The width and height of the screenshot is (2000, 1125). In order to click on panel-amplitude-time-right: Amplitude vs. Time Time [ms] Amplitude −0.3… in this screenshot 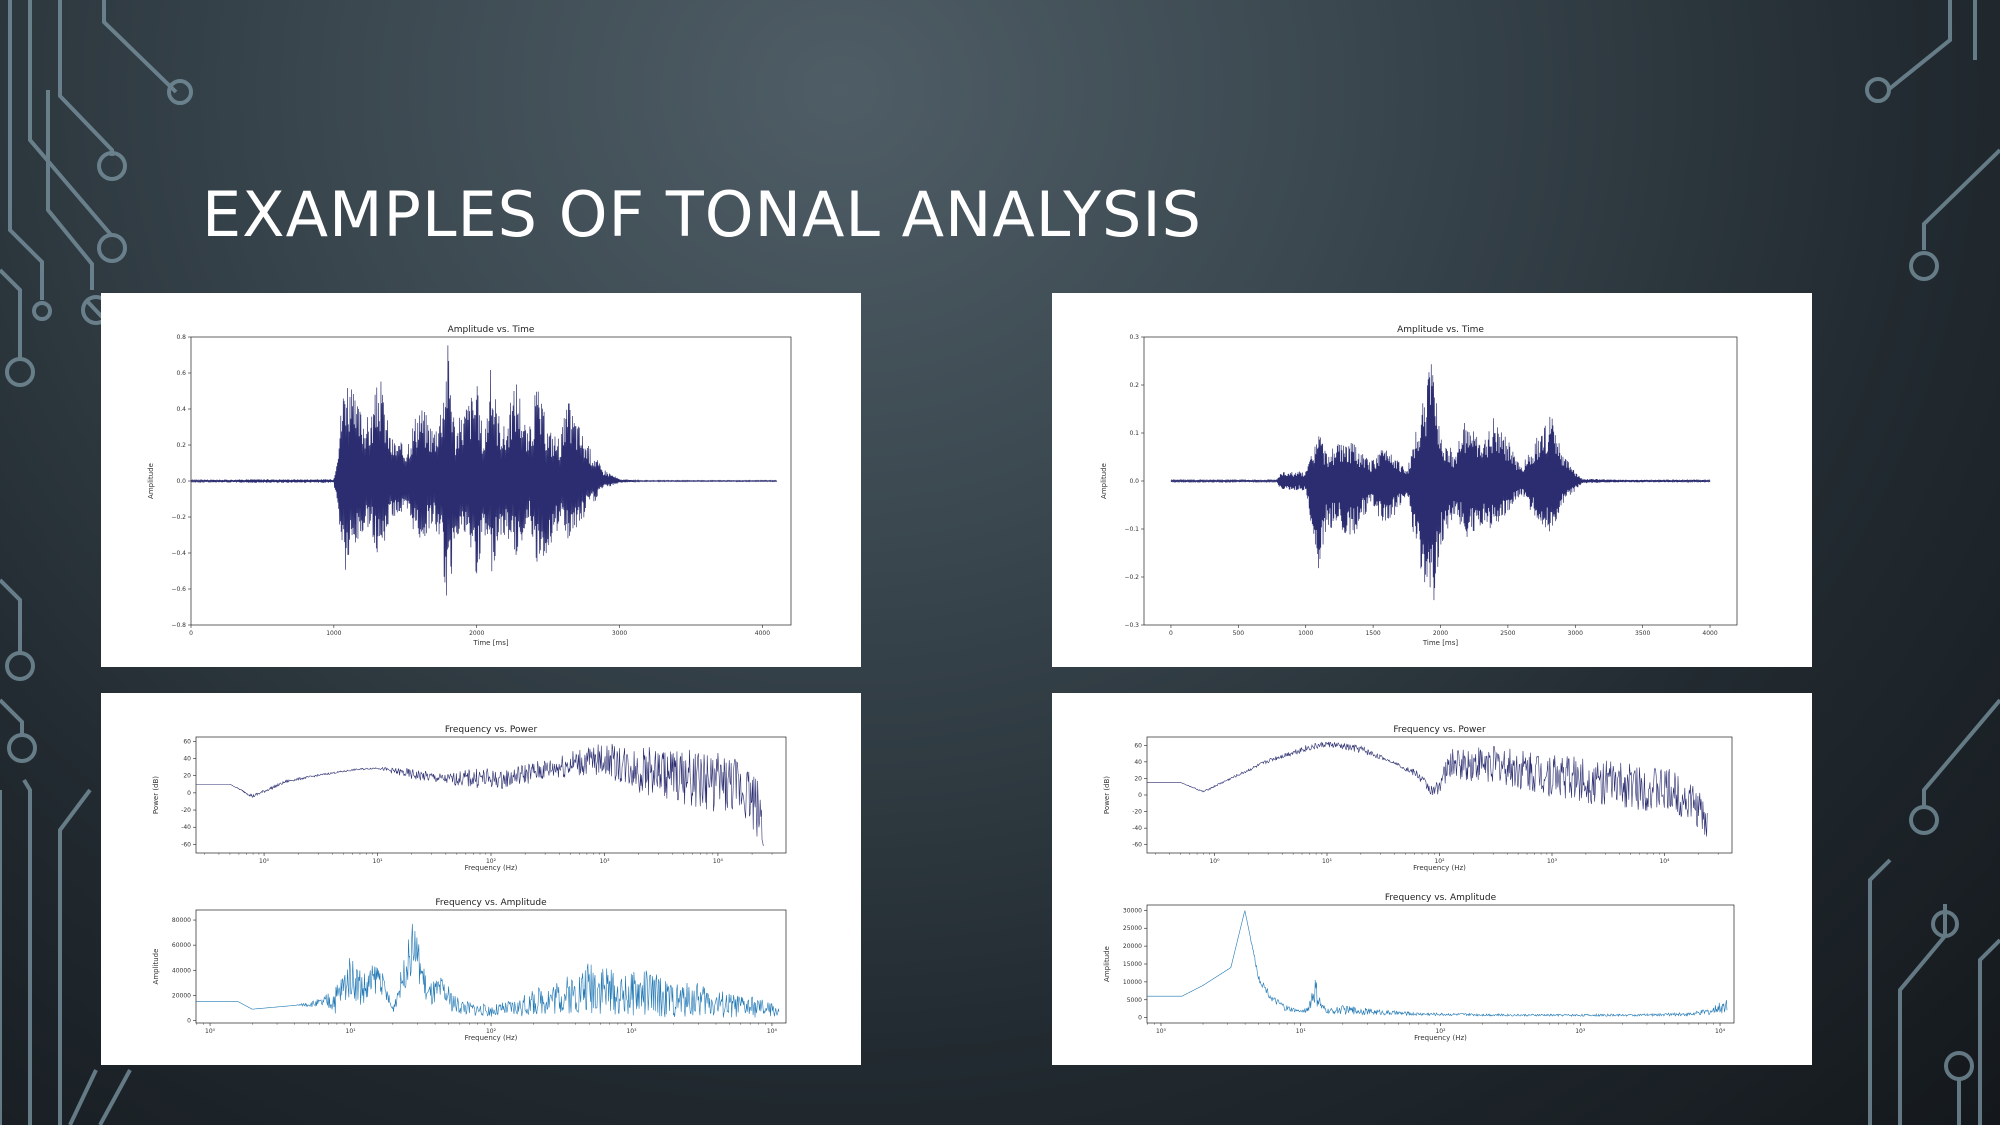, I will do `click(1432, 480)`.